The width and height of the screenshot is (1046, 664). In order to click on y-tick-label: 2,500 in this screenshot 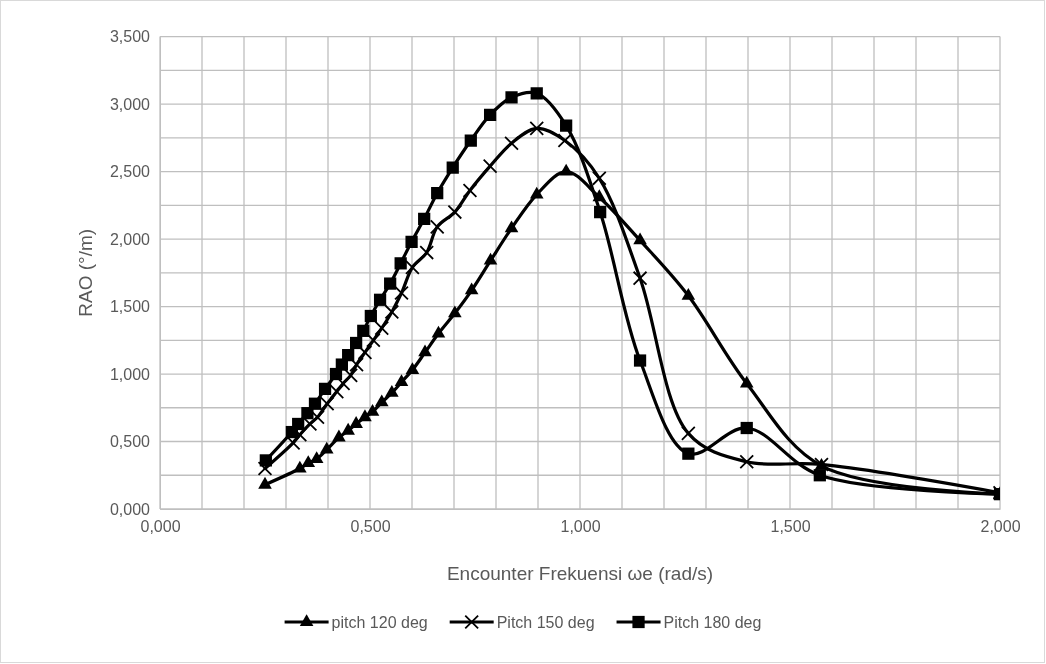, I will do `click(130, 172)`.